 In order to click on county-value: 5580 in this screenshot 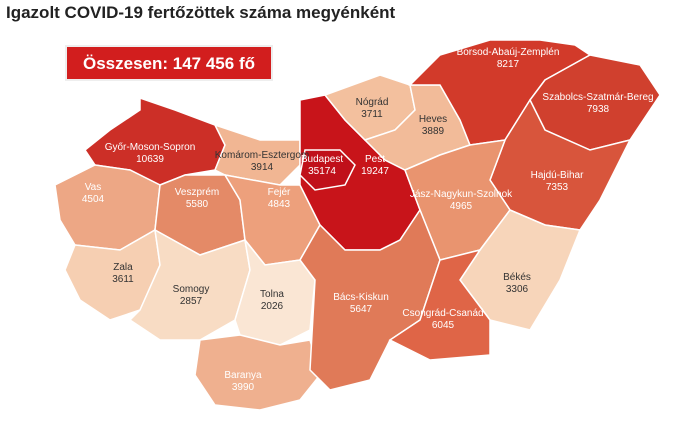, I will do `click(197, 204)`.